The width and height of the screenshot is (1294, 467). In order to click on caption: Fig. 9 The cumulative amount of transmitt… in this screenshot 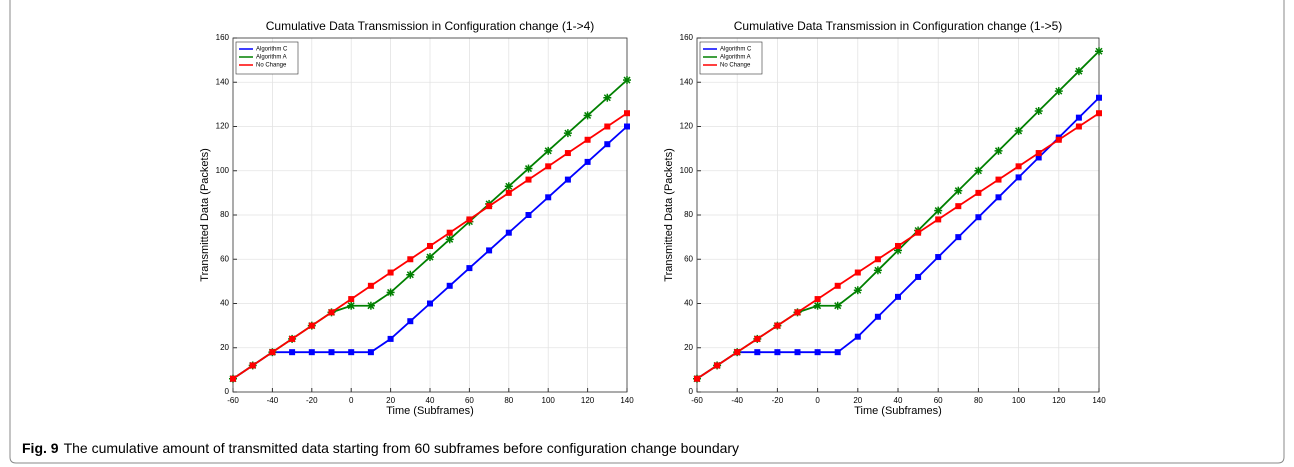, I will do `click(380, 448)`.